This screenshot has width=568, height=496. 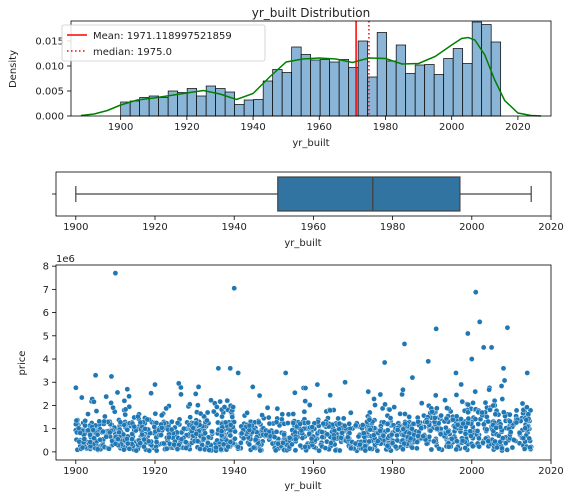 I want to click on legend-frame, so click(x=163, y=43).